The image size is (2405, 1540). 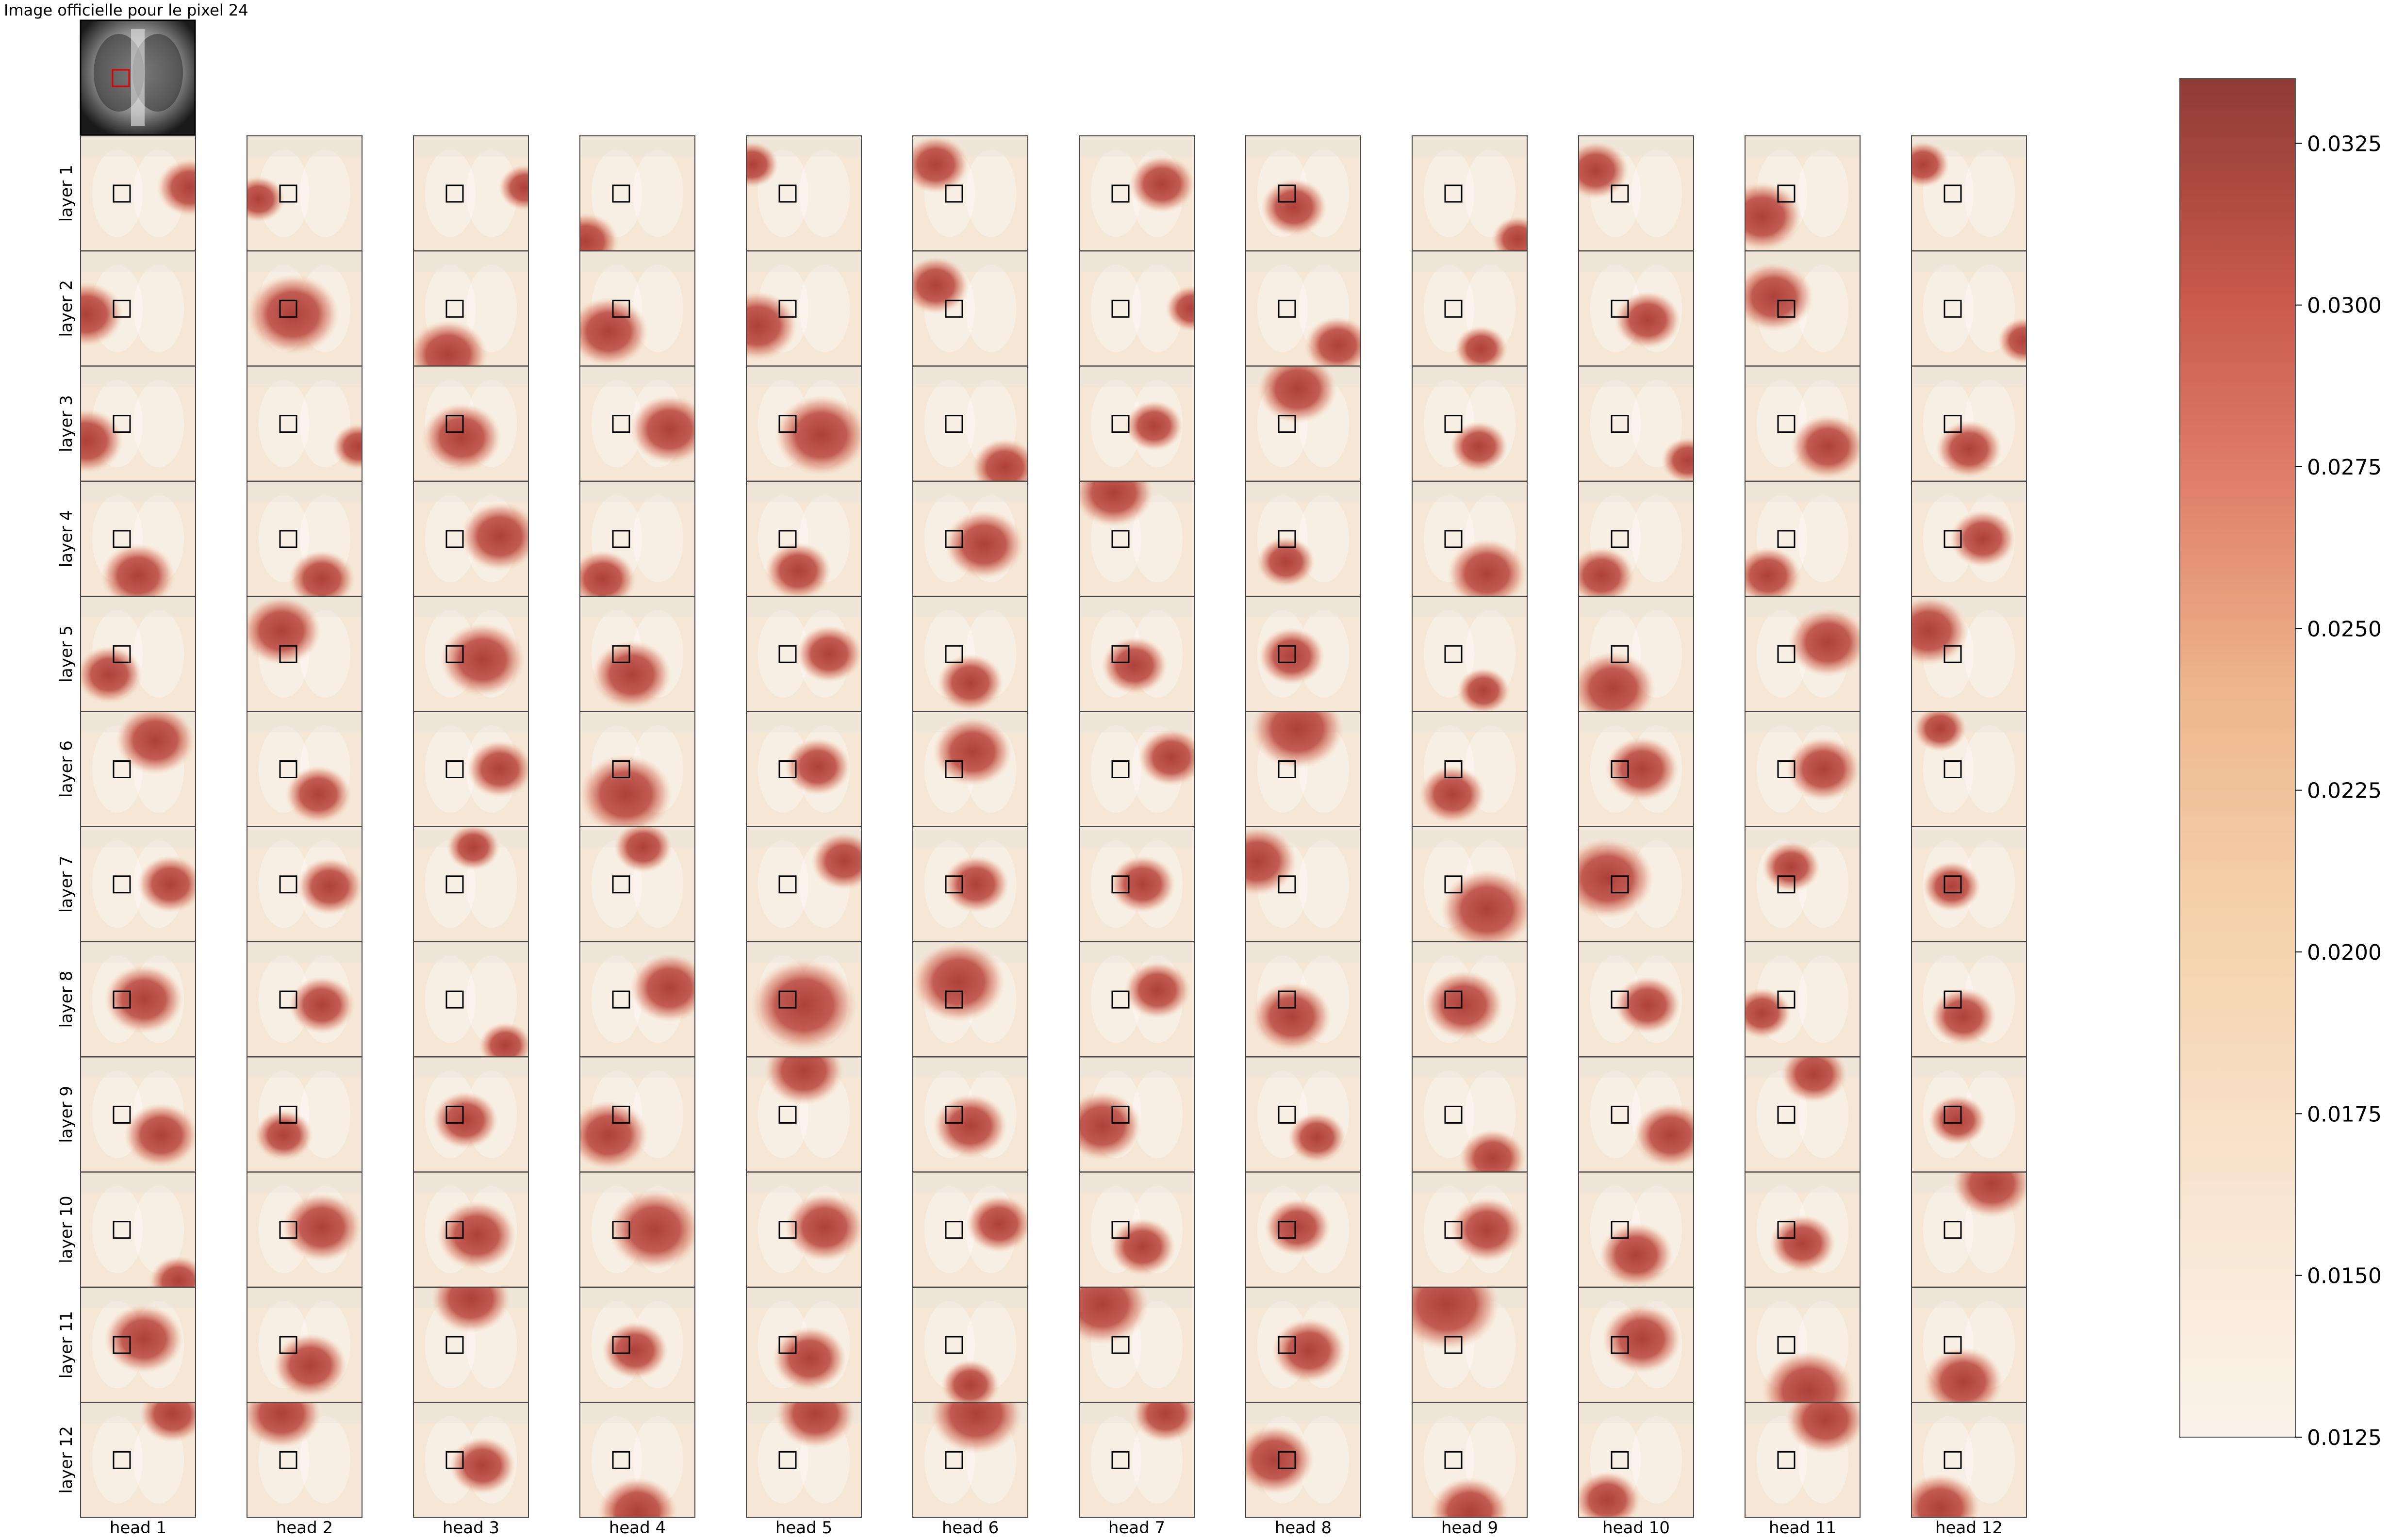 What do you see at coordinates (66, 884) in the screenshot?
I see `row-label: layer 7` at bounding box center [66, 884].